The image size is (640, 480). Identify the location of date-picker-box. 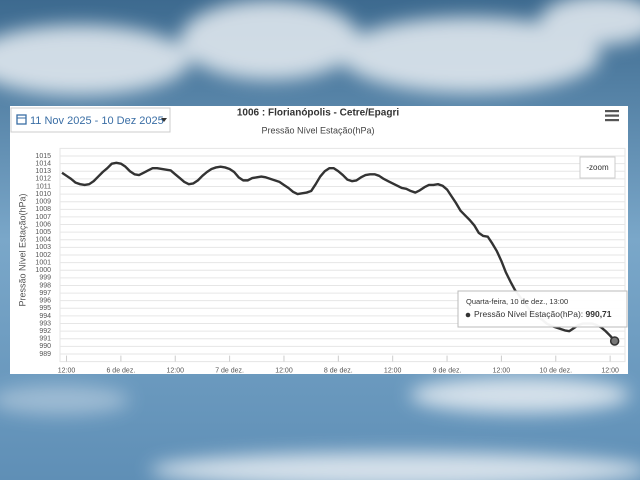
(90, 120).